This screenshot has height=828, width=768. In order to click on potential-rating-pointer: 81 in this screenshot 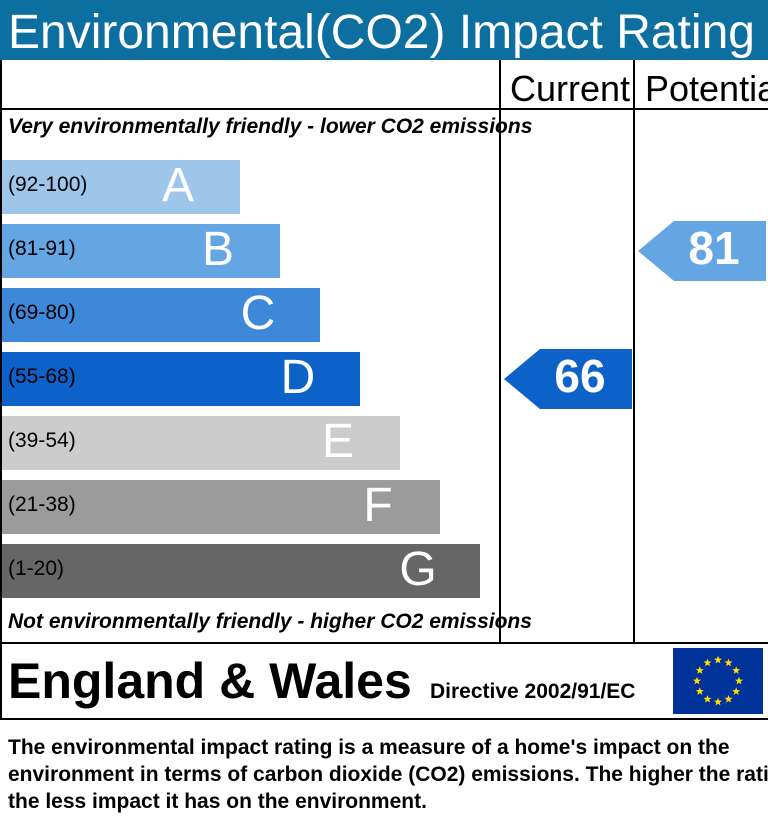, I will do `click(702, 251)`.